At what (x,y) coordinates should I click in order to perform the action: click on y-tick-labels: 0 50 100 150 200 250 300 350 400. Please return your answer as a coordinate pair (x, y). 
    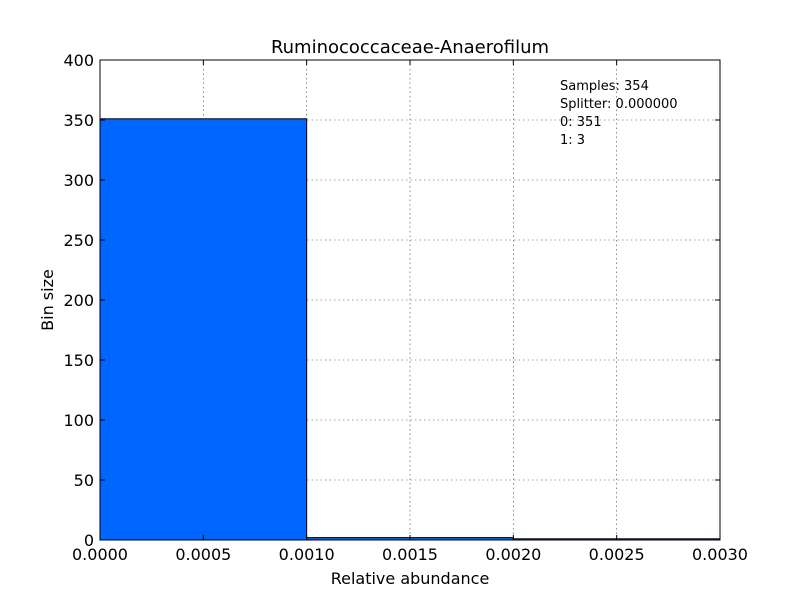
    Looking at the image, I should click on (78, 300).